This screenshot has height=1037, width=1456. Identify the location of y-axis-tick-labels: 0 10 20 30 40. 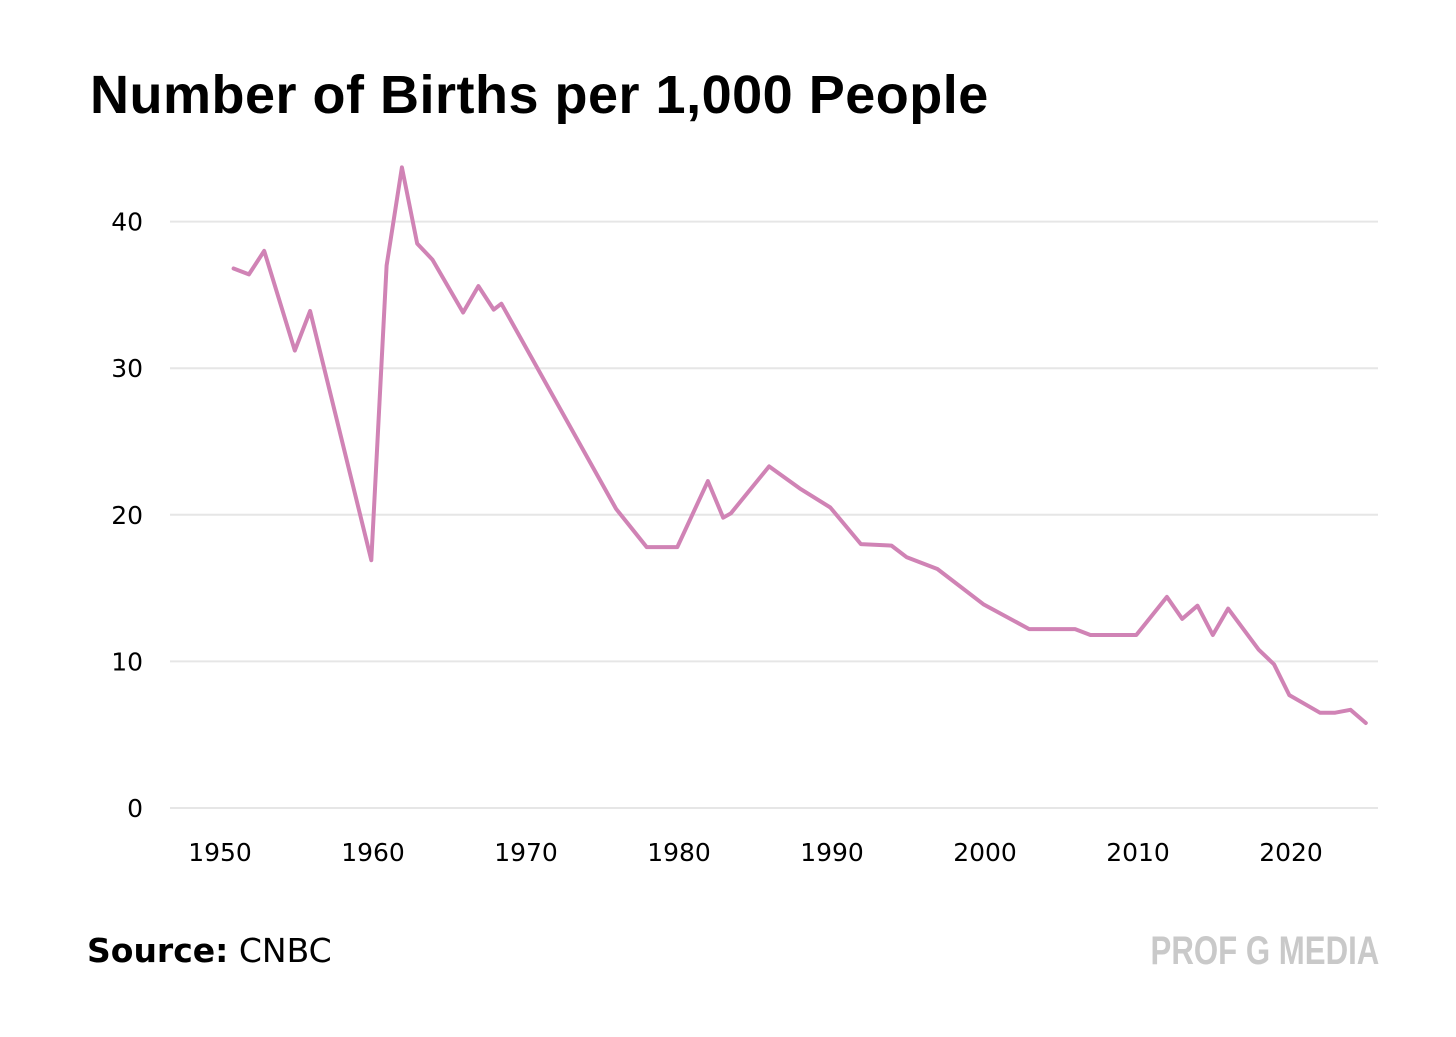
(127, 515).